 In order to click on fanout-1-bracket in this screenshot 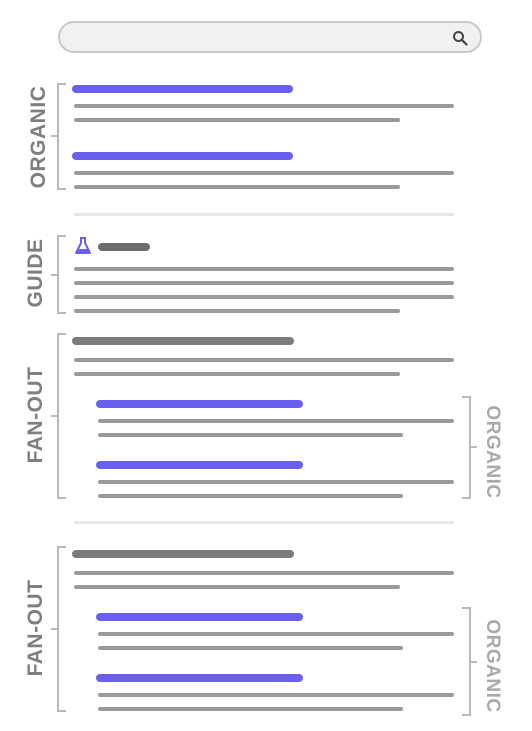, I will do `click(61, 416)`.